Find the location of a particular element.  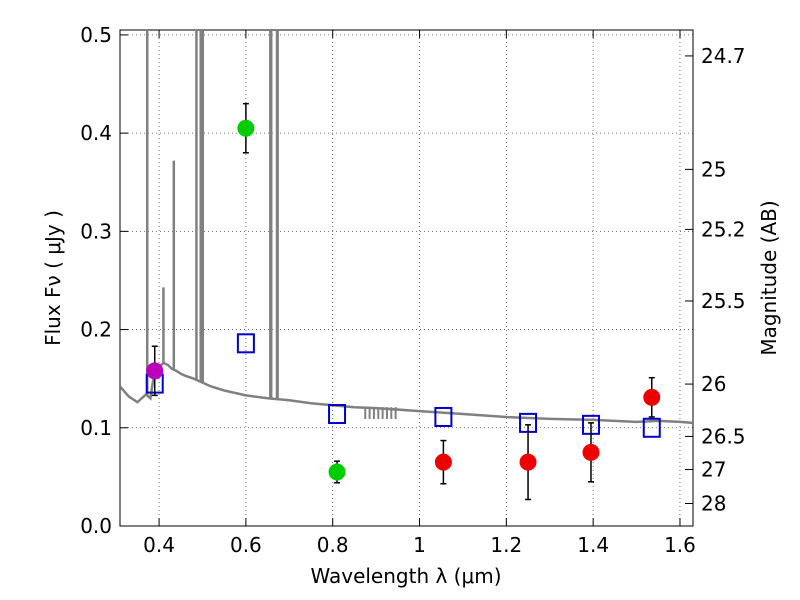

y-tick-label: 0.4 is located at coordinates (96, 133).